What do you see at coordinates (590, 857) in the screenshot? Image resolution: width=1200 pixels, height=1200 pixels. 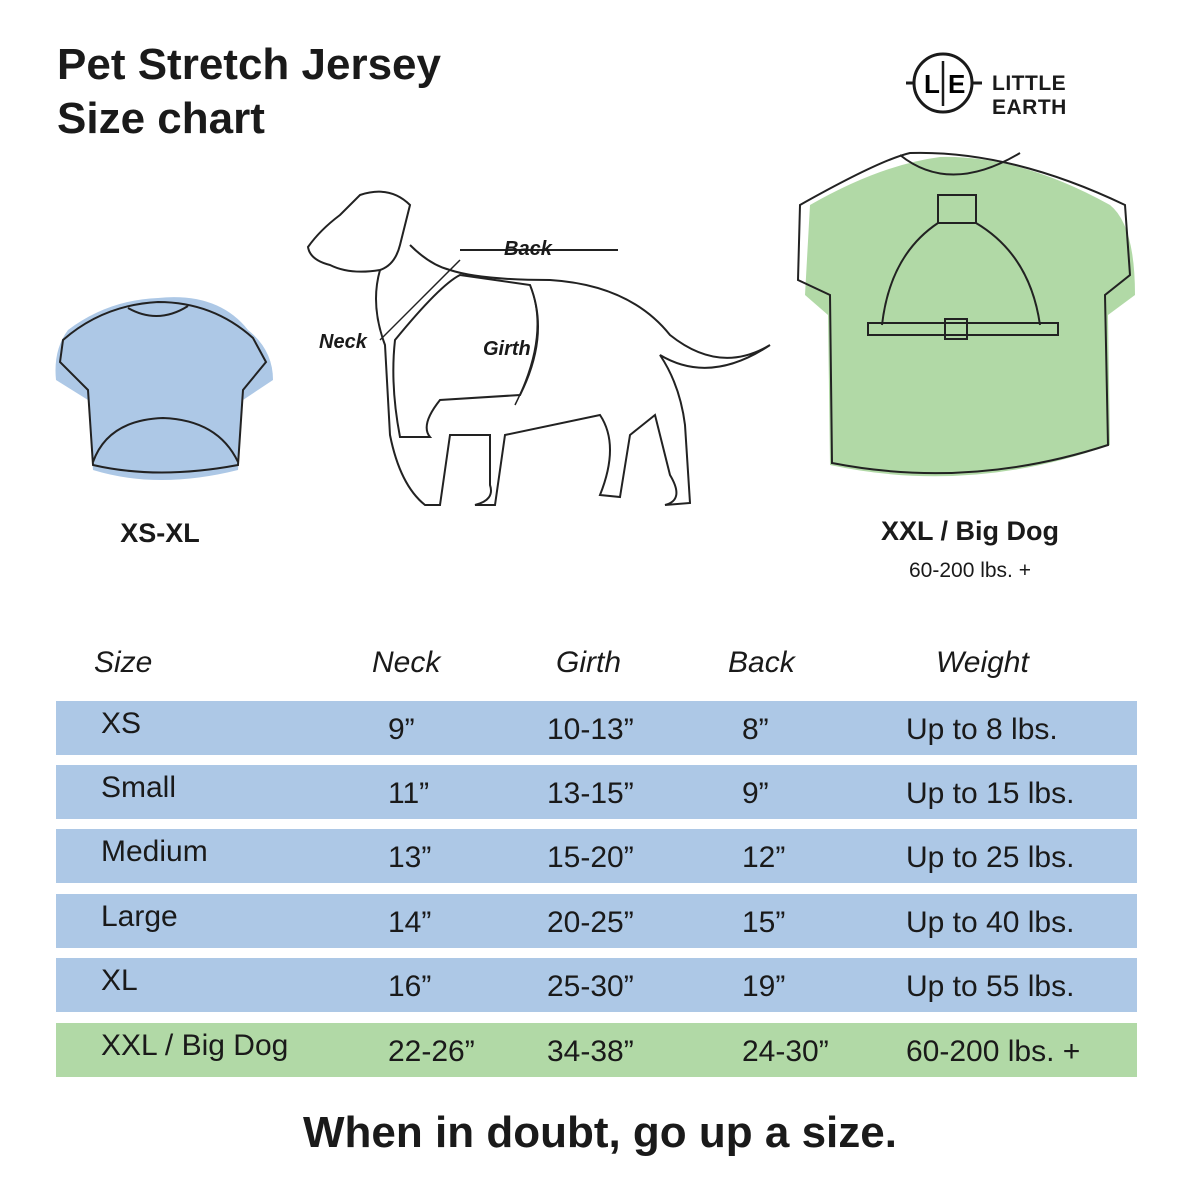 I see `cell-girth: 15-20”` at bounding box center [590, 857].